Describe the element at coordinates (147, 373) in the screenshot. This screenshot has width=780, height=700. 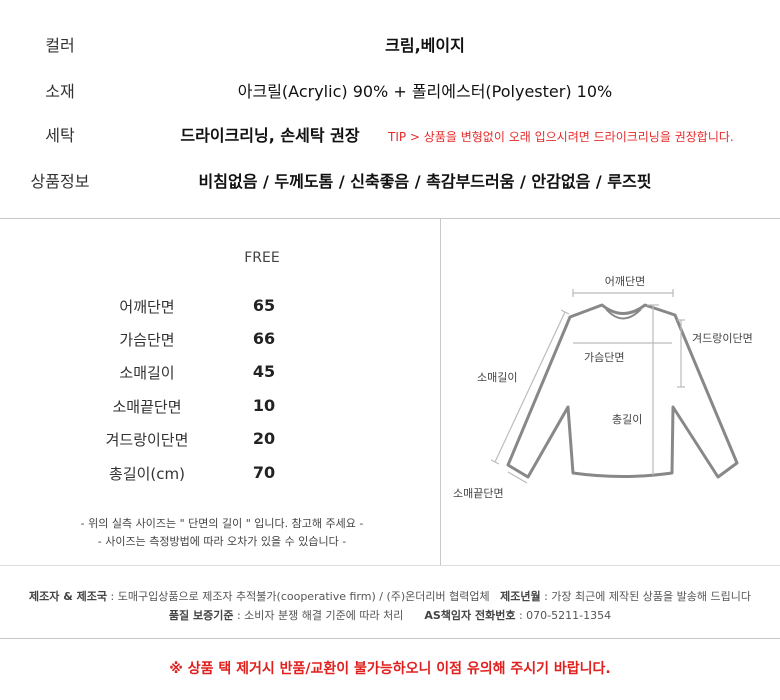
I see `size-label: 소매길이` at that location.